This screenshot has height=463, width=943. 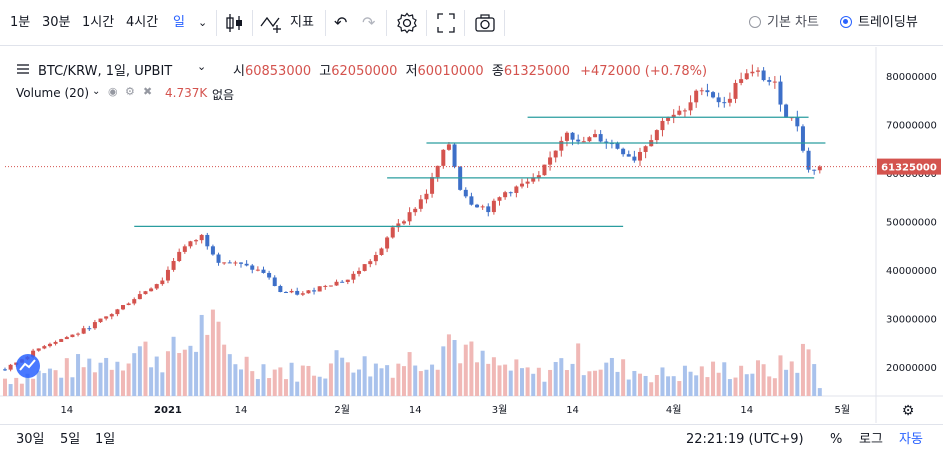 What do you see at coordinates (179, 22) in the screenshot?
I see `interval-1d: 일` at bounding box center [179, 22].